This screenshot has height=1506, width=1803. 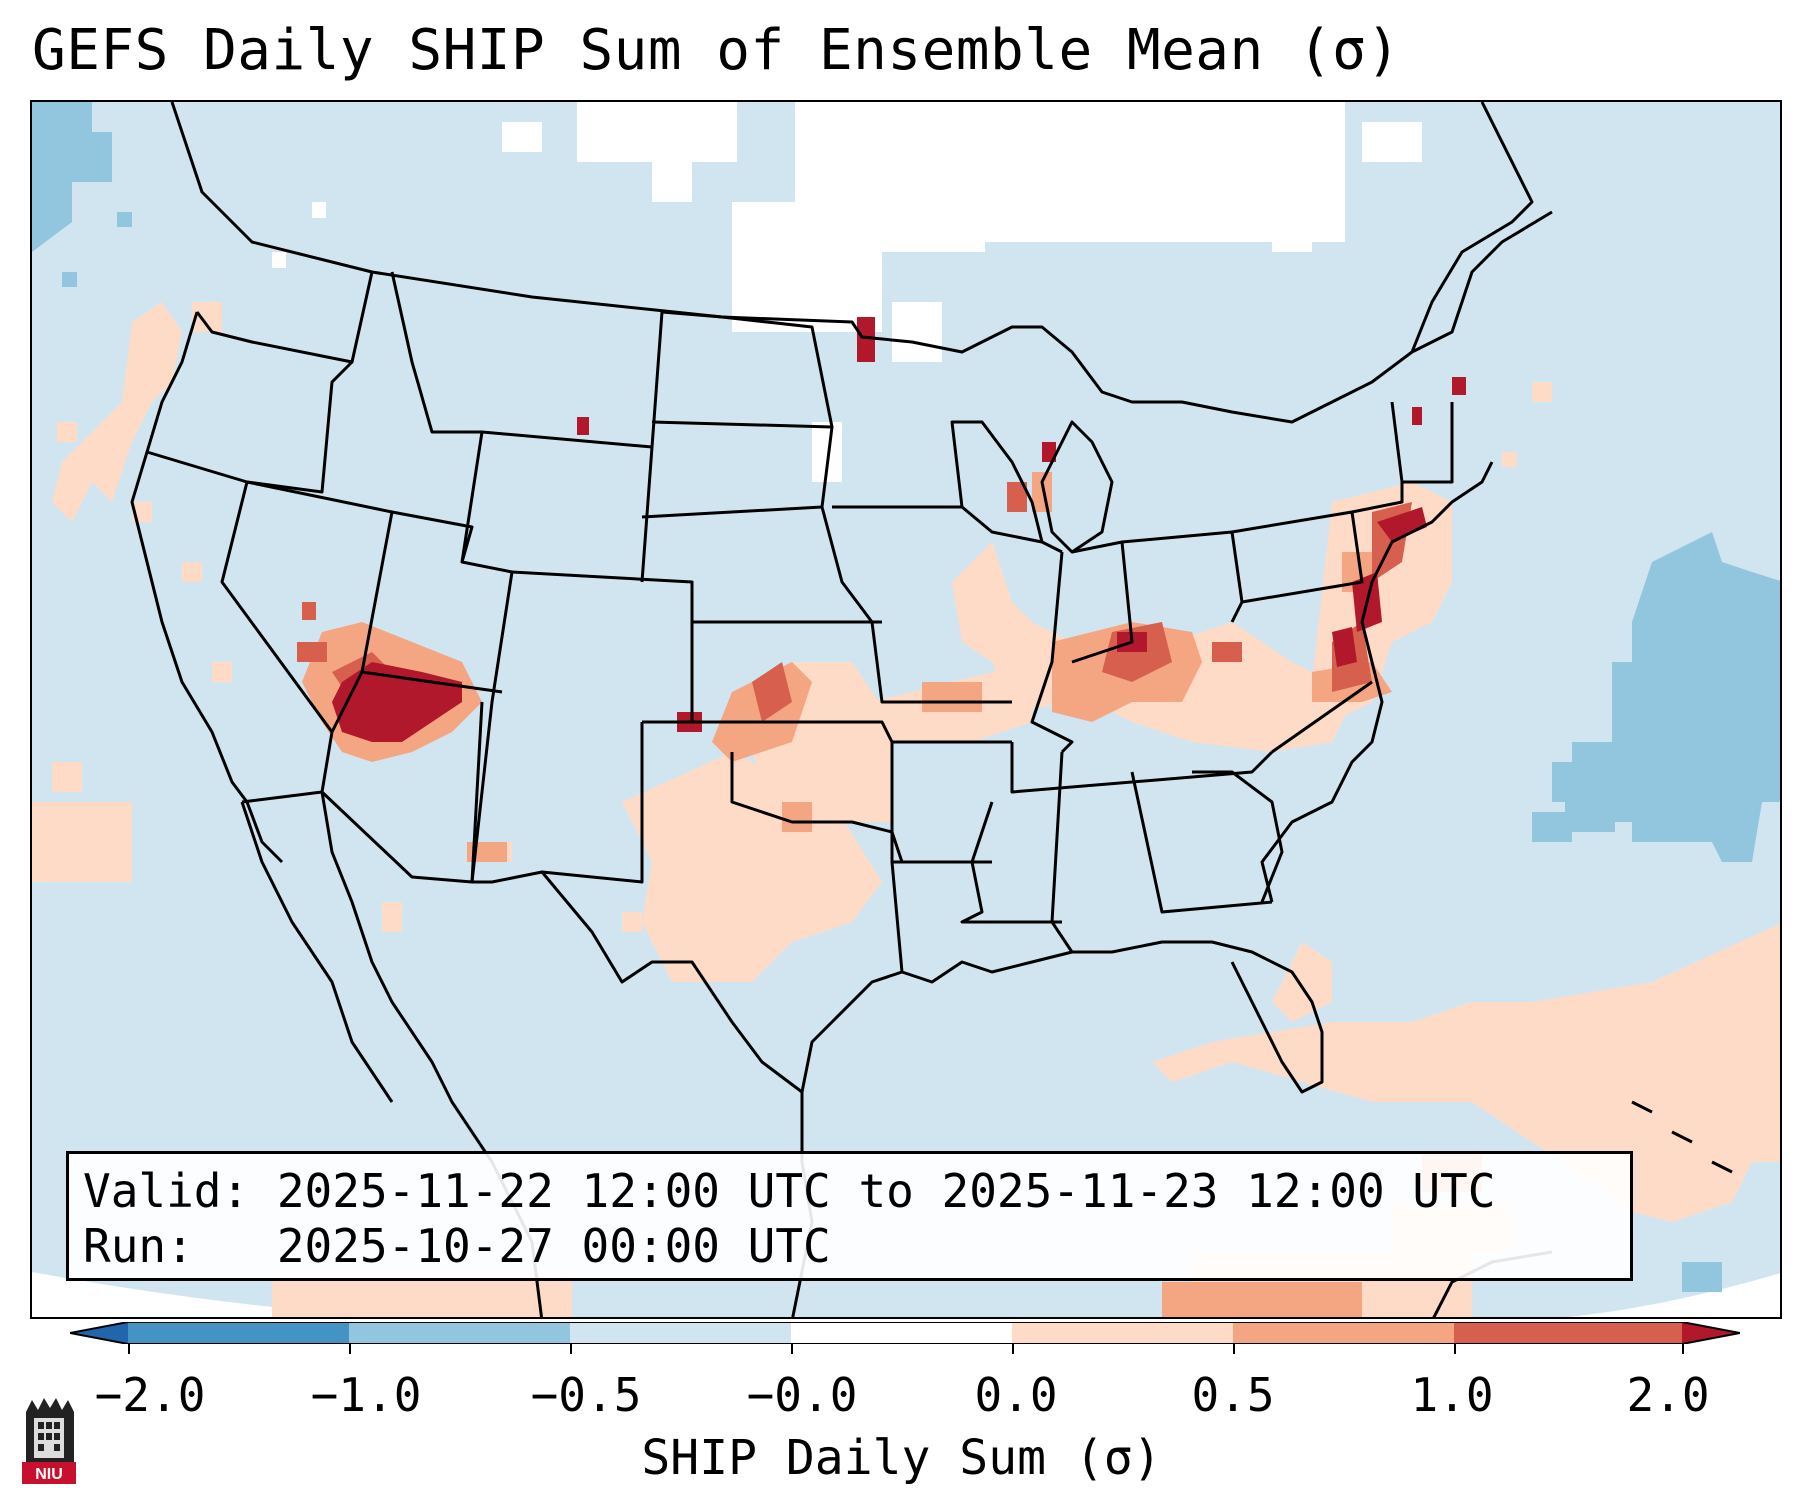 I want to click on tick-label: −1.0, so click(x=366, y=1395).